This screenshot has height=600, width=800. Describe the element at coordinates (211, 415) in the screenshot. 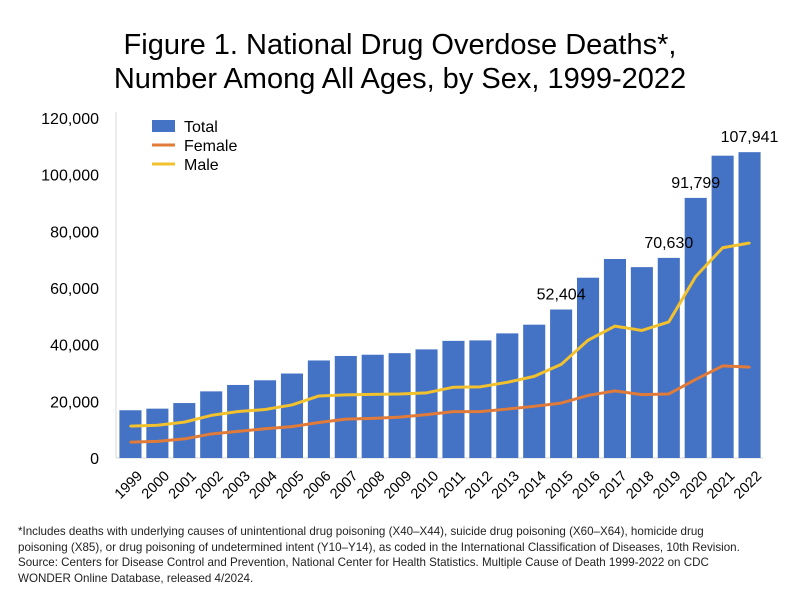

I see `point-male-2002` at that location.